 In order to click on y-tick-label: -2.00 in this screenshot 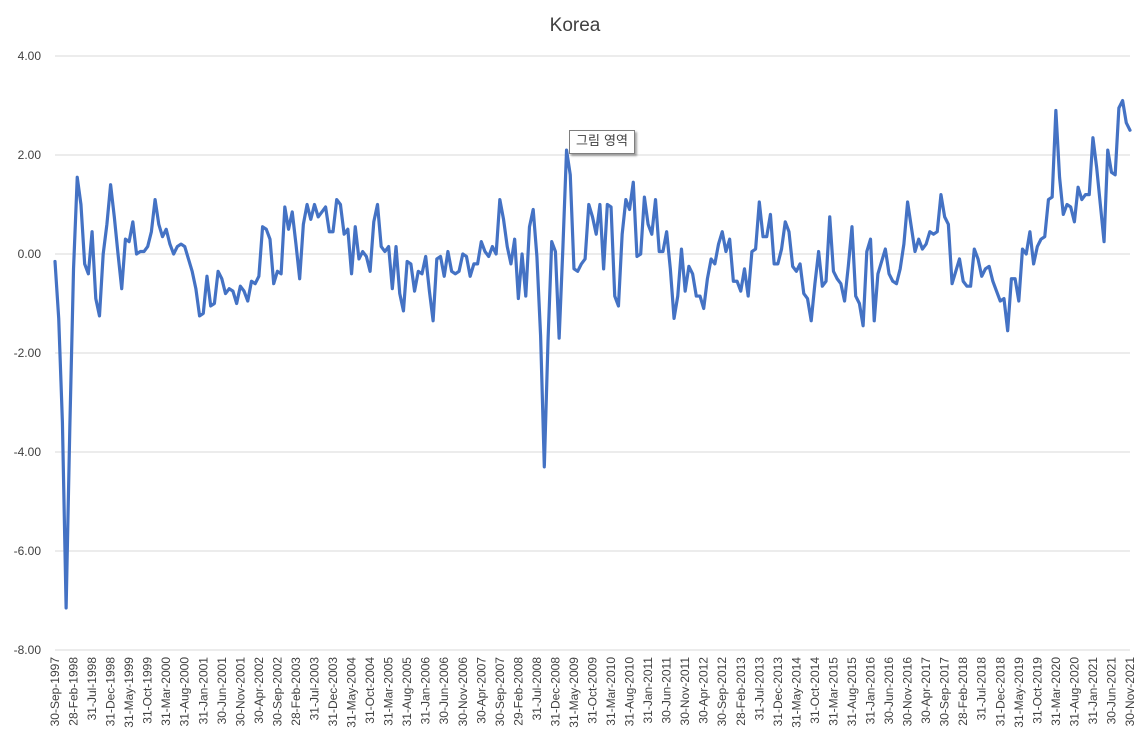, I will do `click(28, 353)`.